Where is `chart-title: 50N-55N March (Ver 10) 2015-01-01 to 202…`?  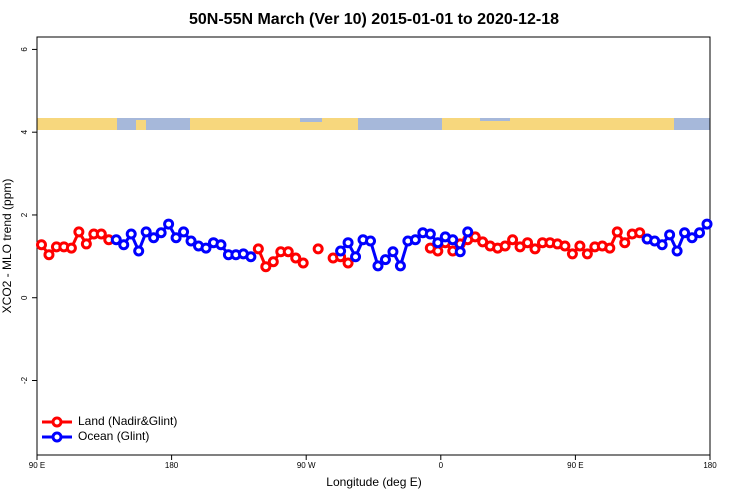 chart-title: 50N-55N March (Ver 10) 2015-01-01 to 202… is located at coordinates (374, 19).